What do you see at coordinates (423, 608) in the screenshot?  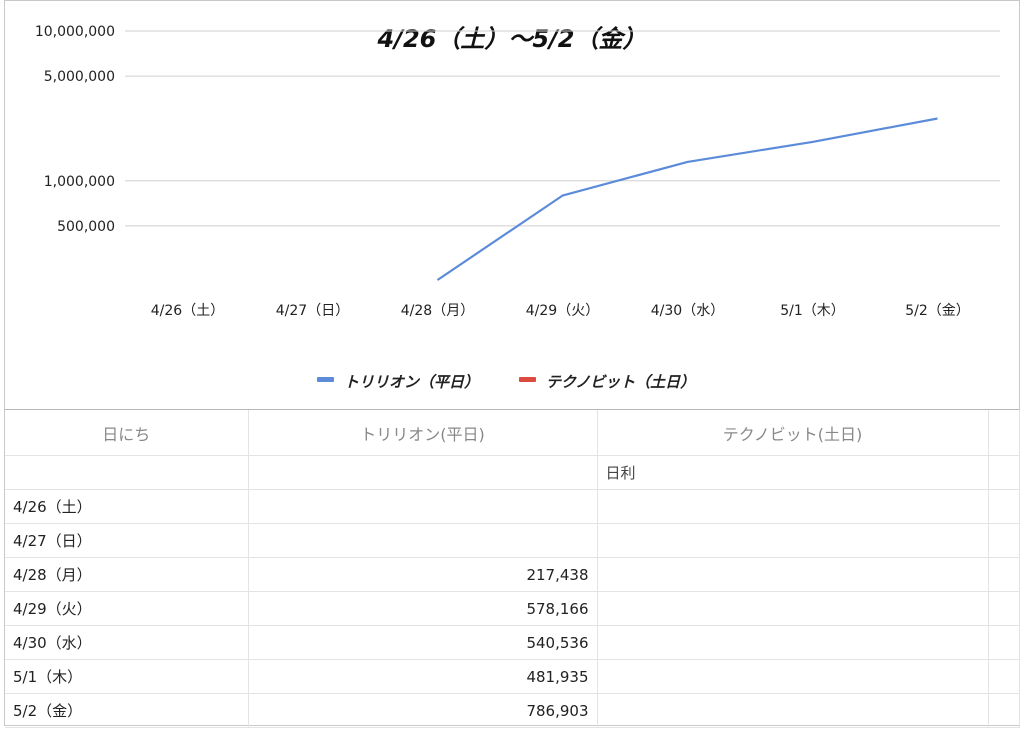 I see `trillion-cell: 578,166` at bounding box center [423, 608].